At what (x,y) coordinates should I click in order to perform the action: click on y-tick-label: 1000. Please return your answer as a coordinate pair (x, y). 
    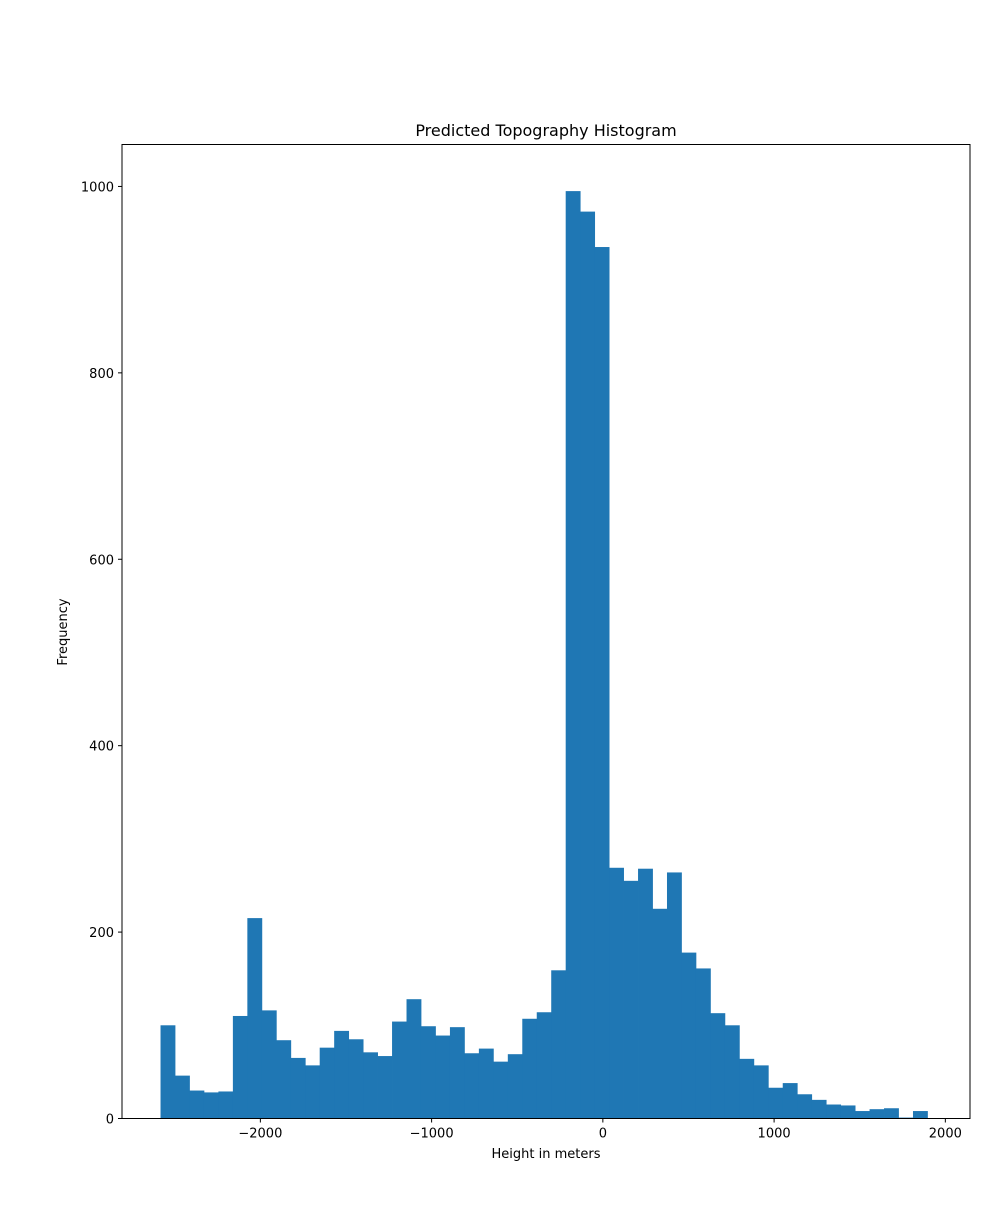
    Looking at the image, I should click on (97, 187).